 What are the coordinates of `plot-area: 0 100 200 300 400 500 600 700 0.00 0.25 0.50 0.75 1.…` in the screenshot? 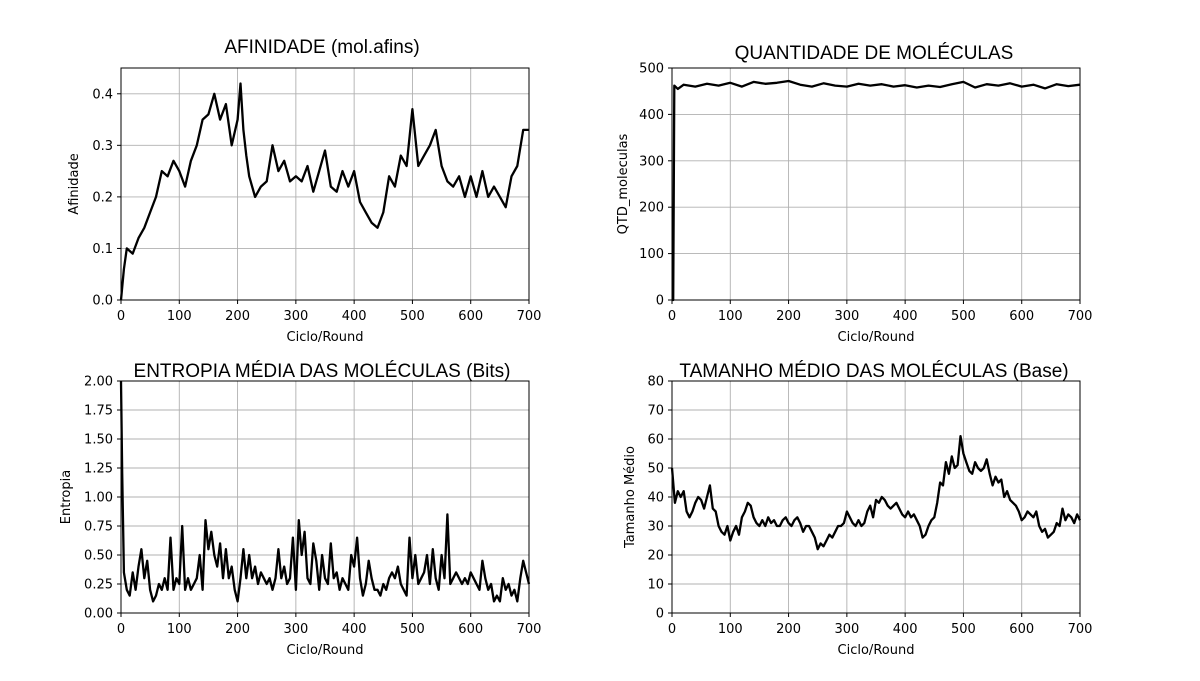 It's located at (312, 506).